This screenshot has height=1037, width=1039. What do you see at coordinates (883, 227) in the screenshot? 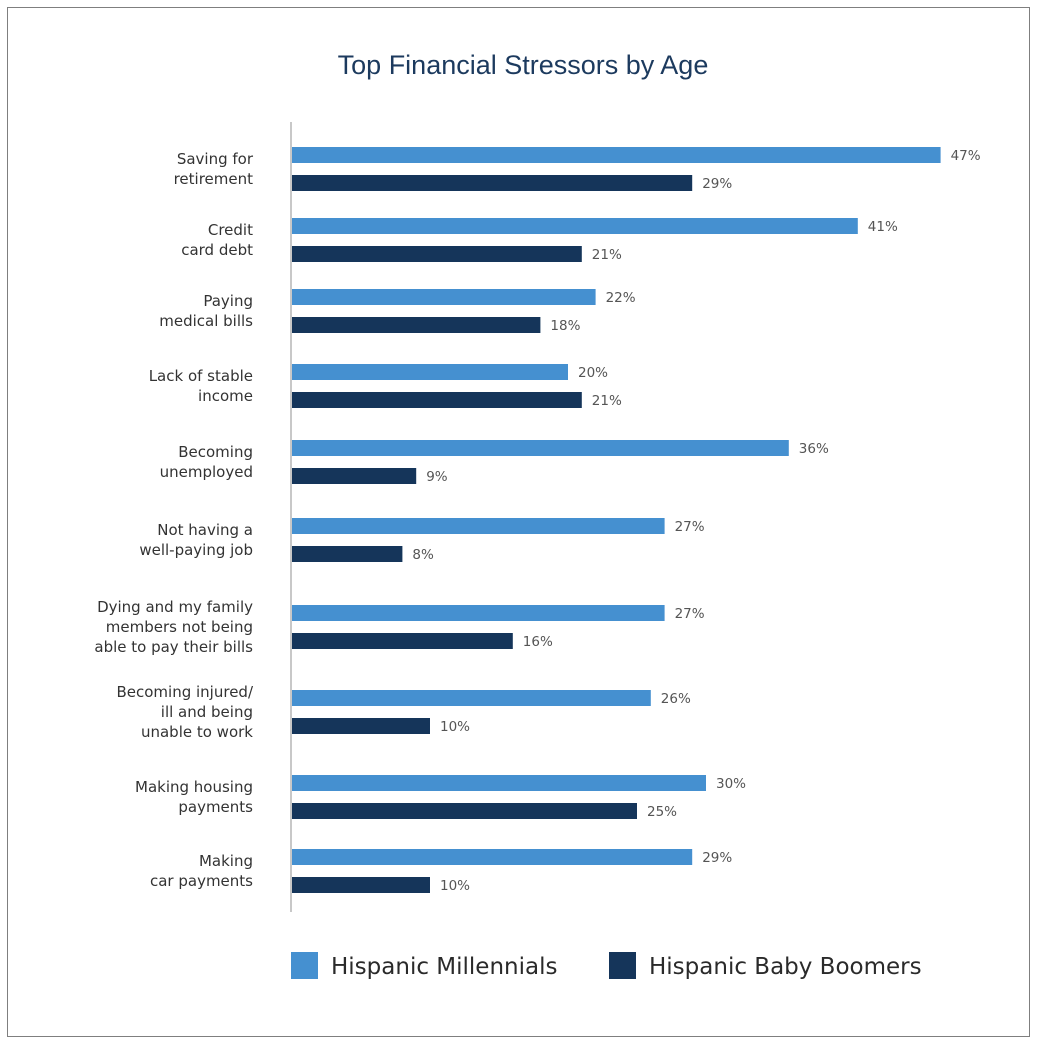
I see `value-label: 41%` at bounding box center [883, 227].